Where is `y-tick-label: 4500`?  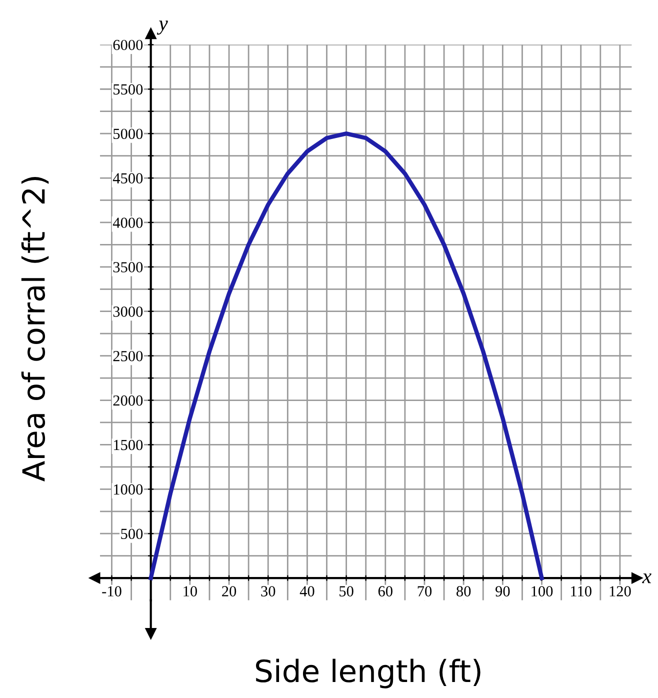 y-tick-label: 4500 is located at coordinates (127, 178).